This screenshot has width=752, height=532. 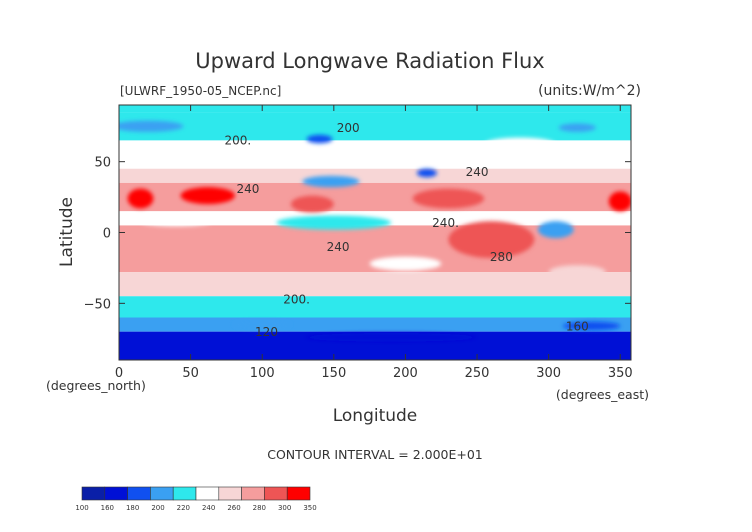 I want to click on y-tick-label: −50, so click(x=97, y=304).